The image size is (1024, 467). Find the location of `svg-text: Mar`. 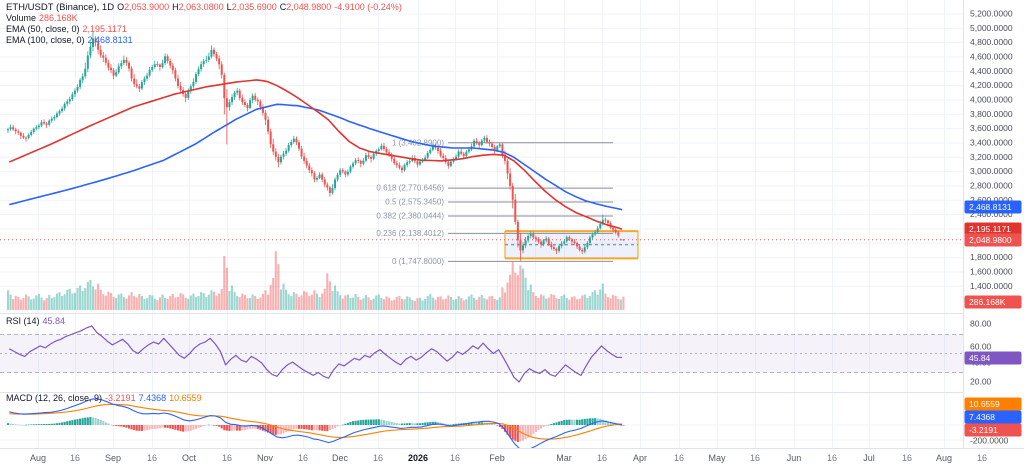

svg-text: Mar is located at coordinates (564, 458).